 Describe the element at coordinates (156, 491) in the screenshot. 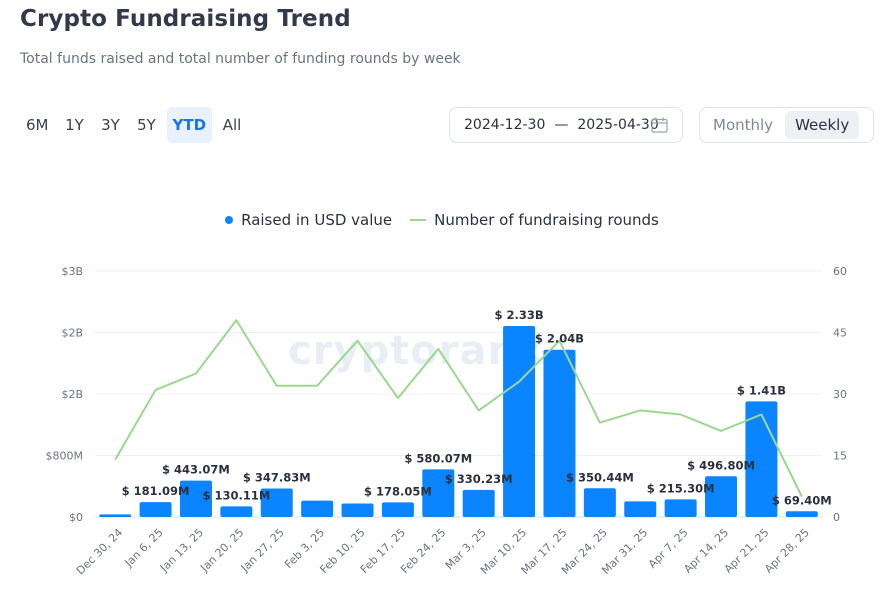

I see `data-label: $ 181.09M` at that location.